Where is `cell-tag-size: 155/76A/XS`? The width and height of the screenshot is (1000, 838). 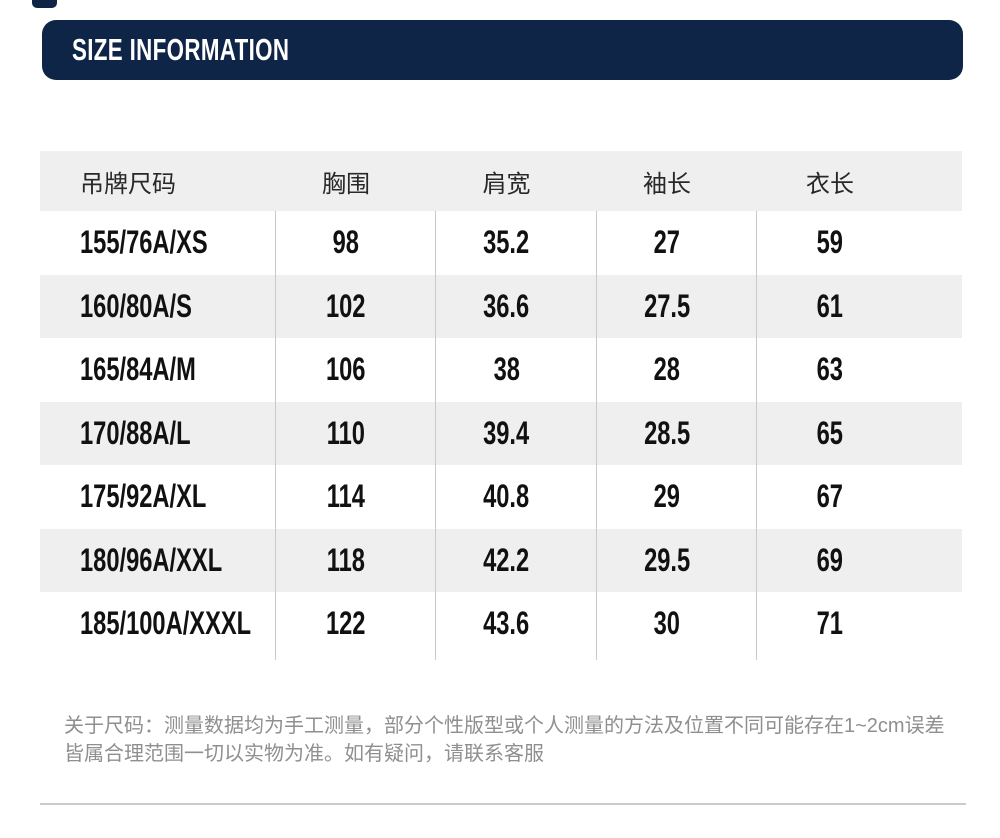 cell-tag-size: 155/76A/XS is located at coordinates (157, 243).